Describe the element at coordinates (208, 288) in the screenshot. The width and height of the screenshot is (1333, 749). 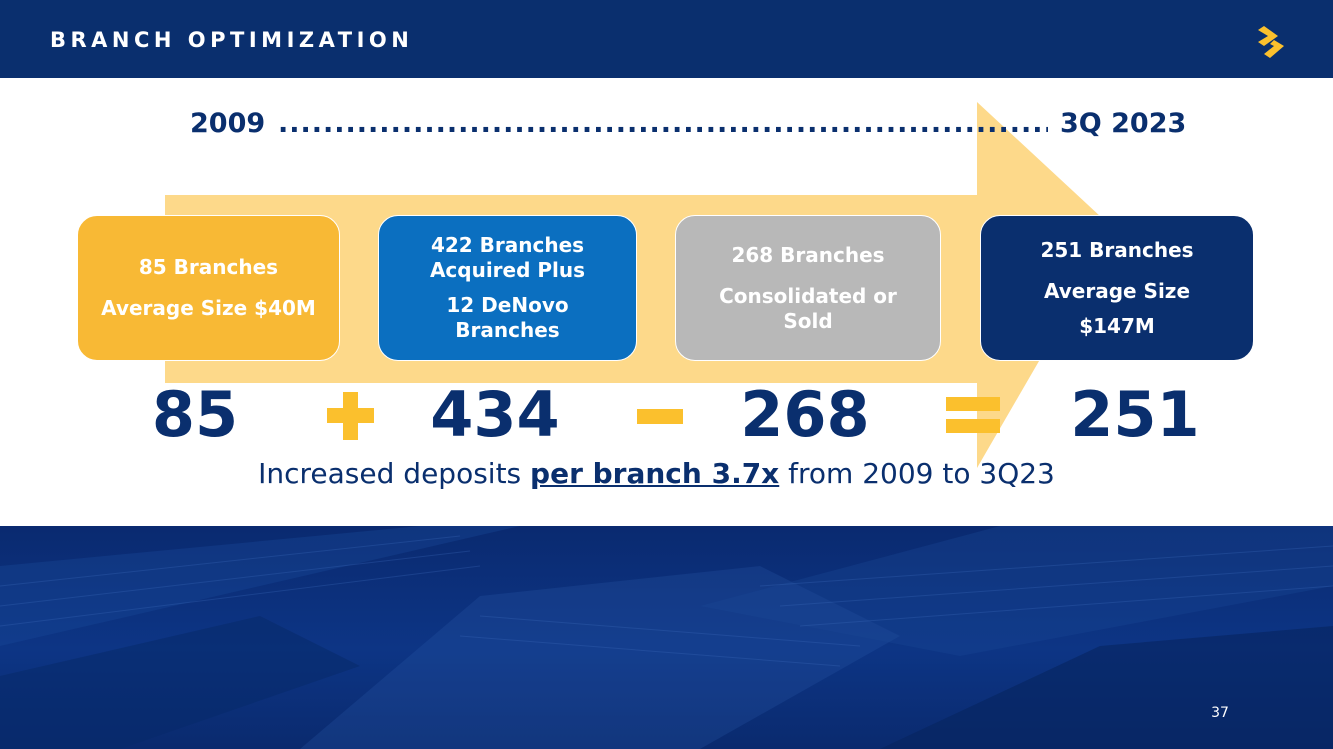
I see `box-starting-branches: 85 Branches Average Size $40M` at that location.